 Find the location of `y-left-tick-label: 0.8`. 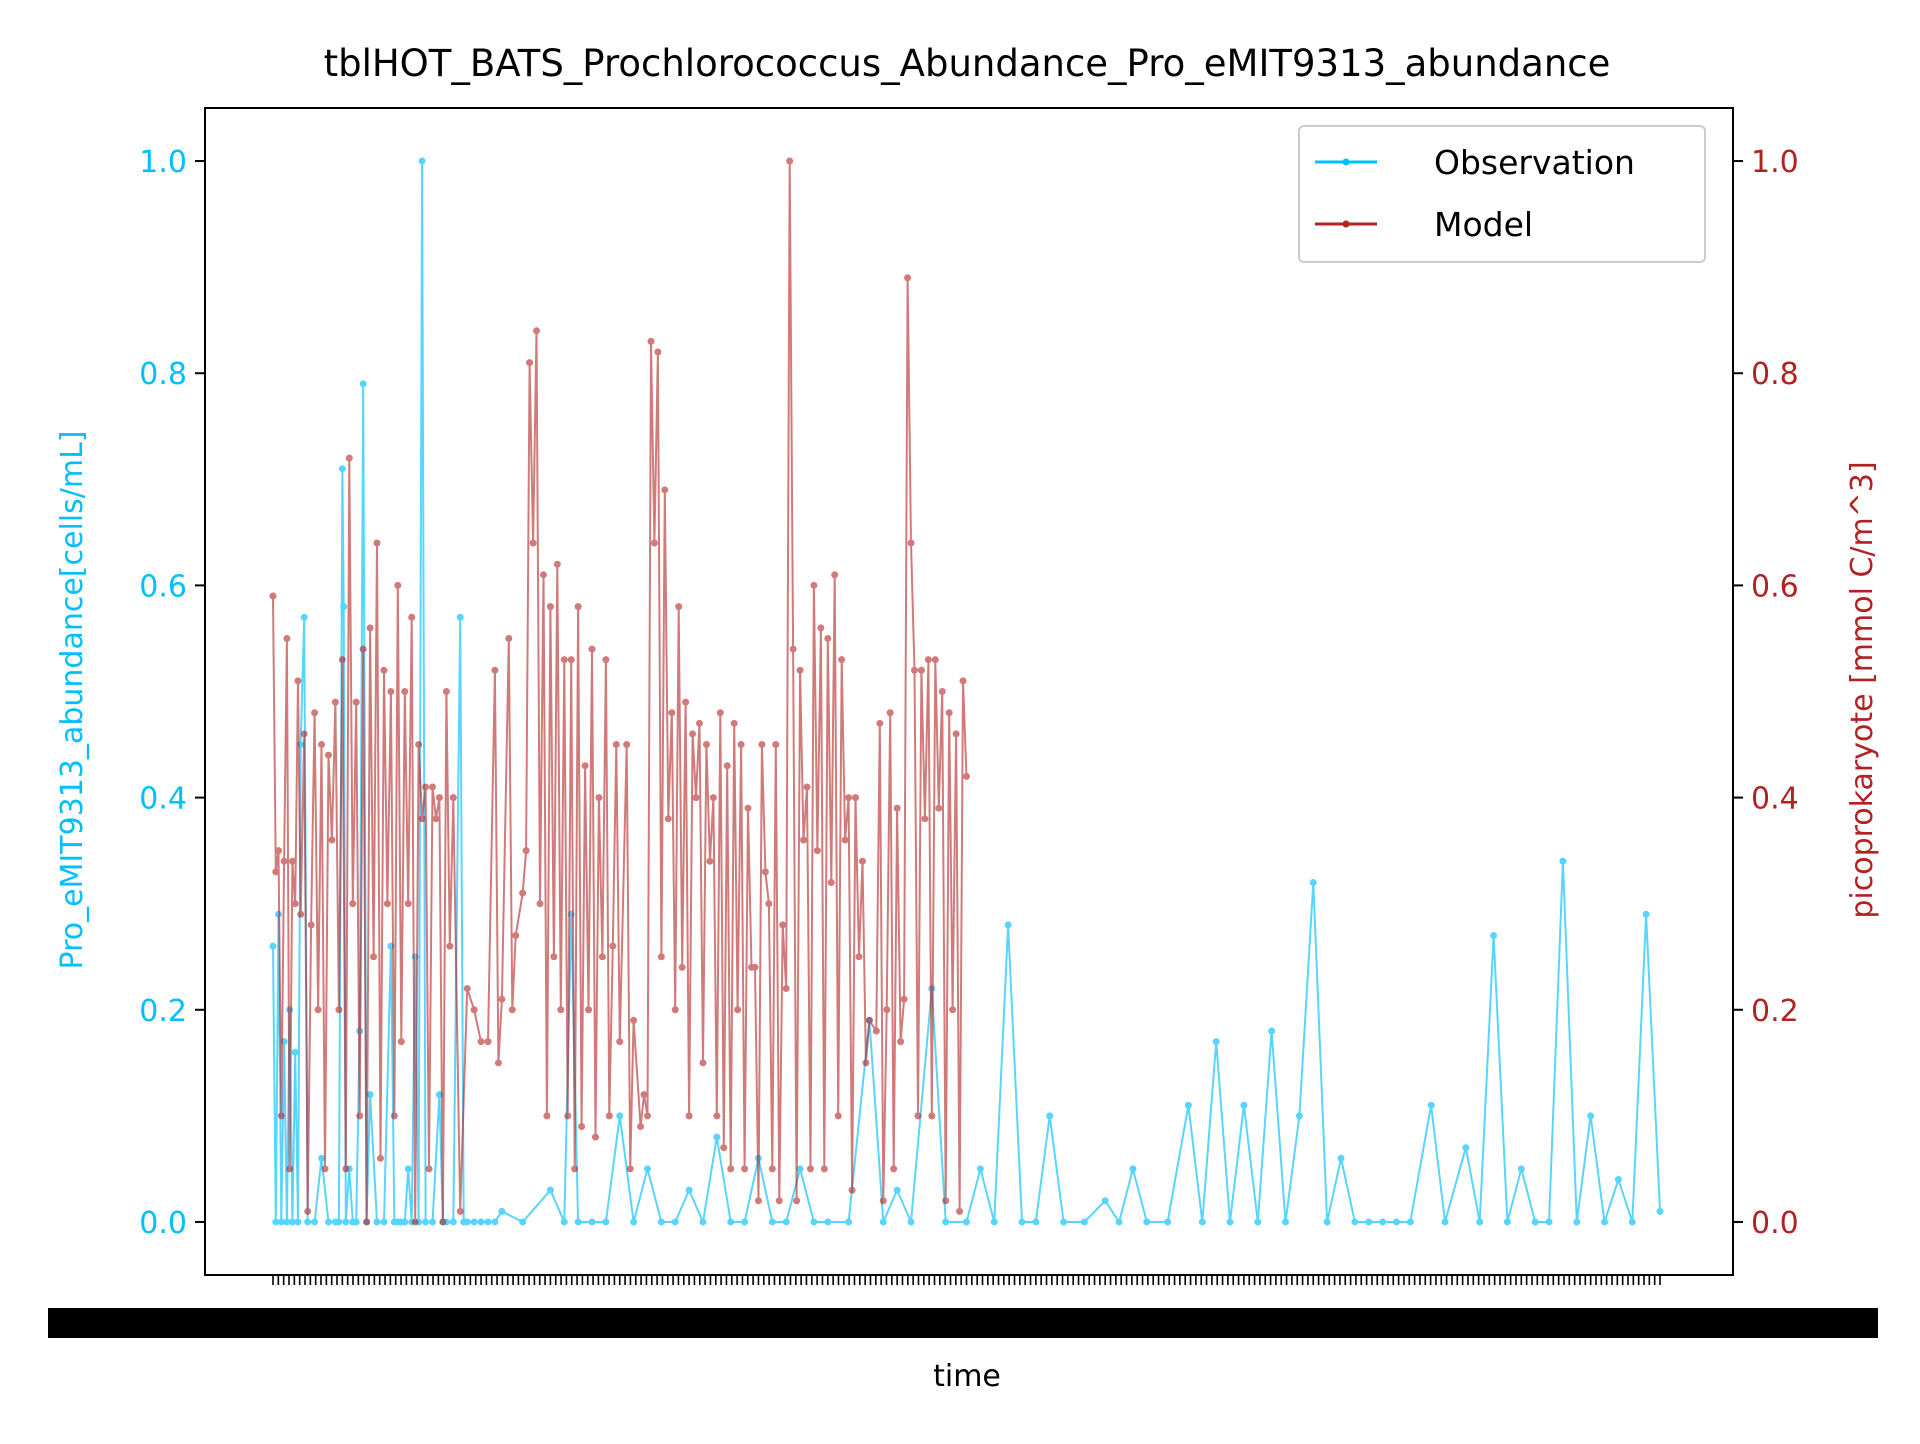

y-left-tick-label: 0.8 is located at coordinates (163, 374).